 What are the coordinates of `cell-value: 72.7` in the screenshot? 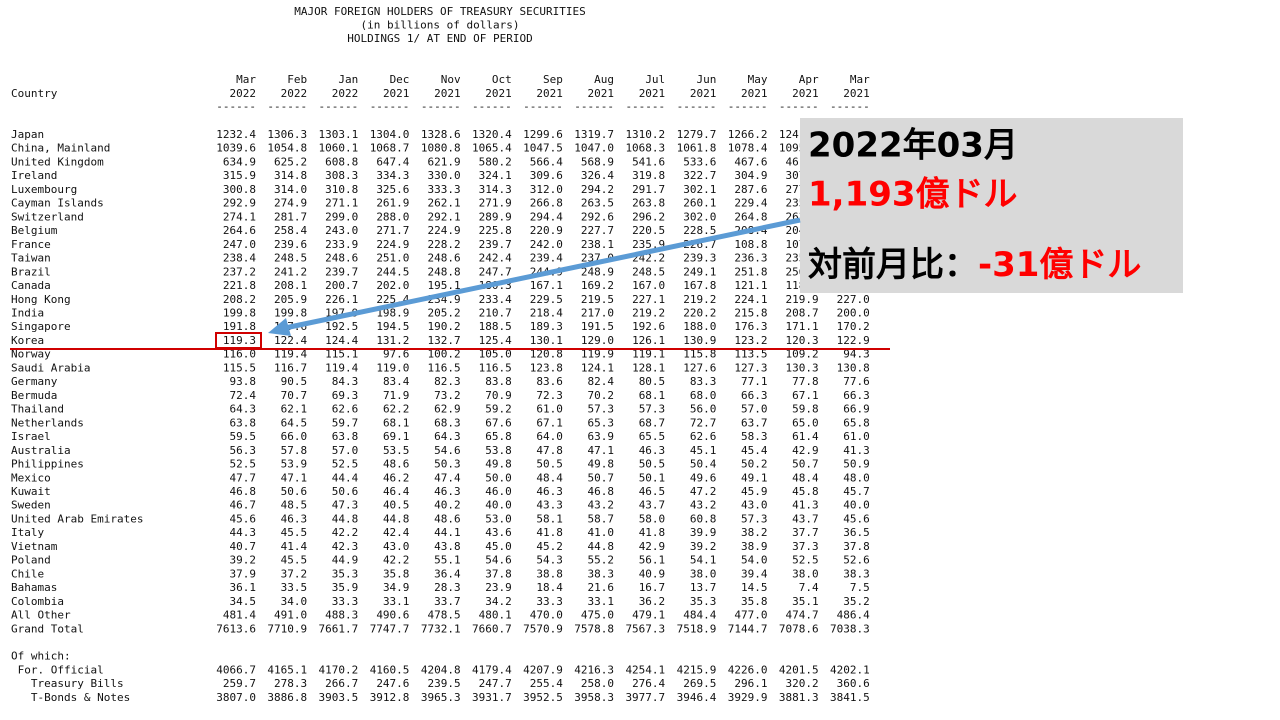 It's located at (703, 422).